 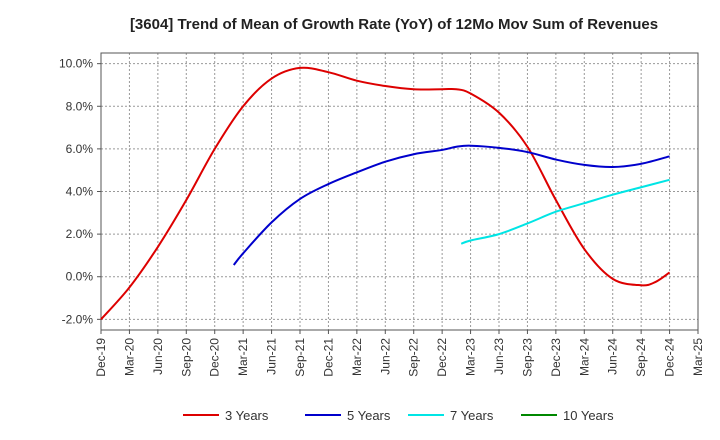 I want to click on x-tick-label: Sep-20, so click(x=186, y=357).